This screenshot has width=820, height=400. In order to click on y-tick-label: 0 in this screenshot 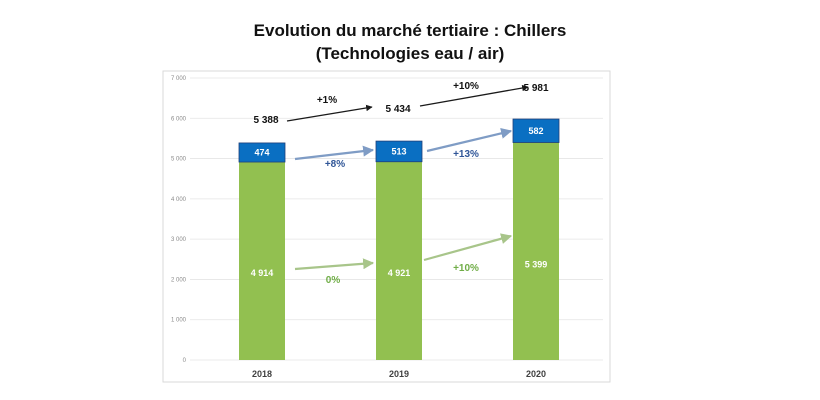, I will do `click(185, 361)`.